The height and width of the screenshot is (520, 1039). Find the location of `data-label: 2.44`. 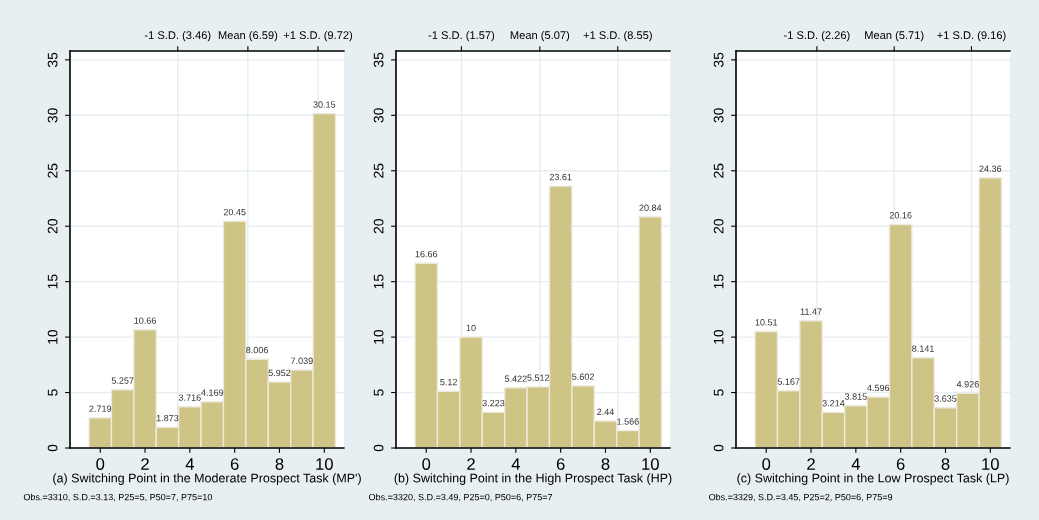

data-label: 2.44 is located at coordinates (605, 411).